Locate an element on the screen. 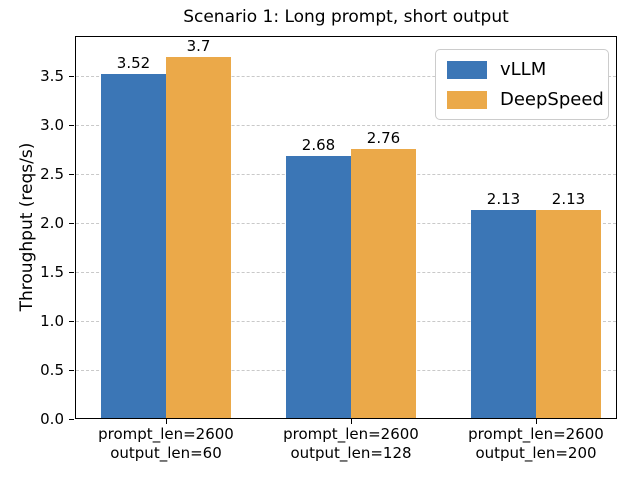  legend-label-vllm: vLLM is located at coordinates (523, 69).